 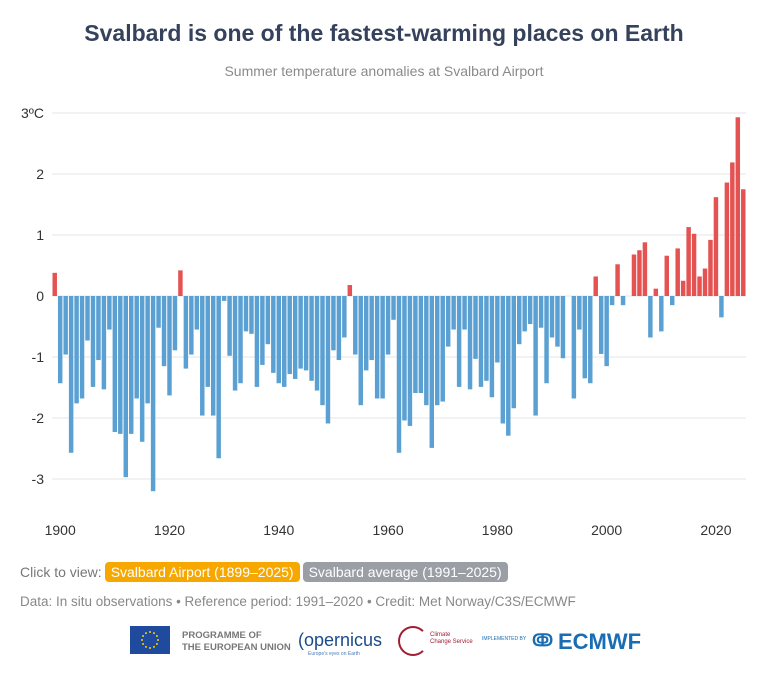 What do you see at coordinates (716, 246) in the screenshot?
I see `bar-2020` at bounding box center [716, 246].